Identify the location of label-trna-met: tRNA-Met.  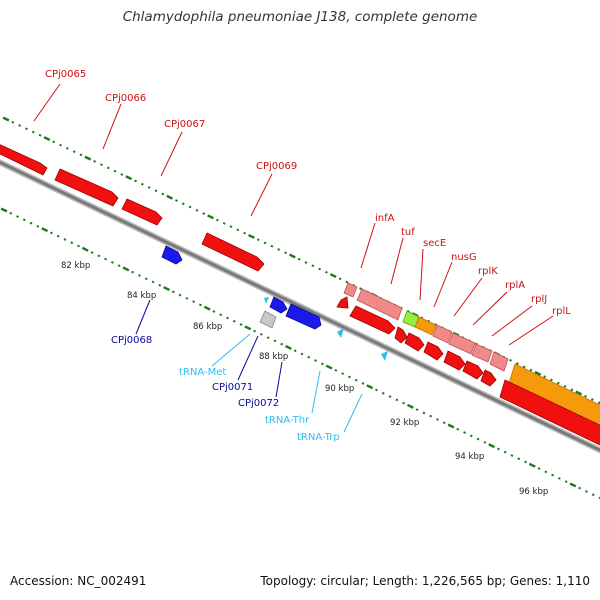
(202, 372).